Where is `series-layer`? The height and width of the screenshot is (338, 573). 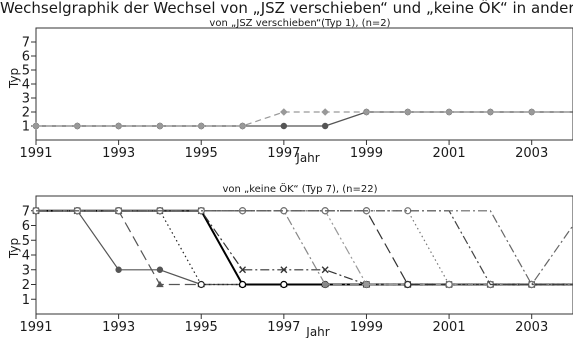 series-layer is located at coordinates (302, 119).